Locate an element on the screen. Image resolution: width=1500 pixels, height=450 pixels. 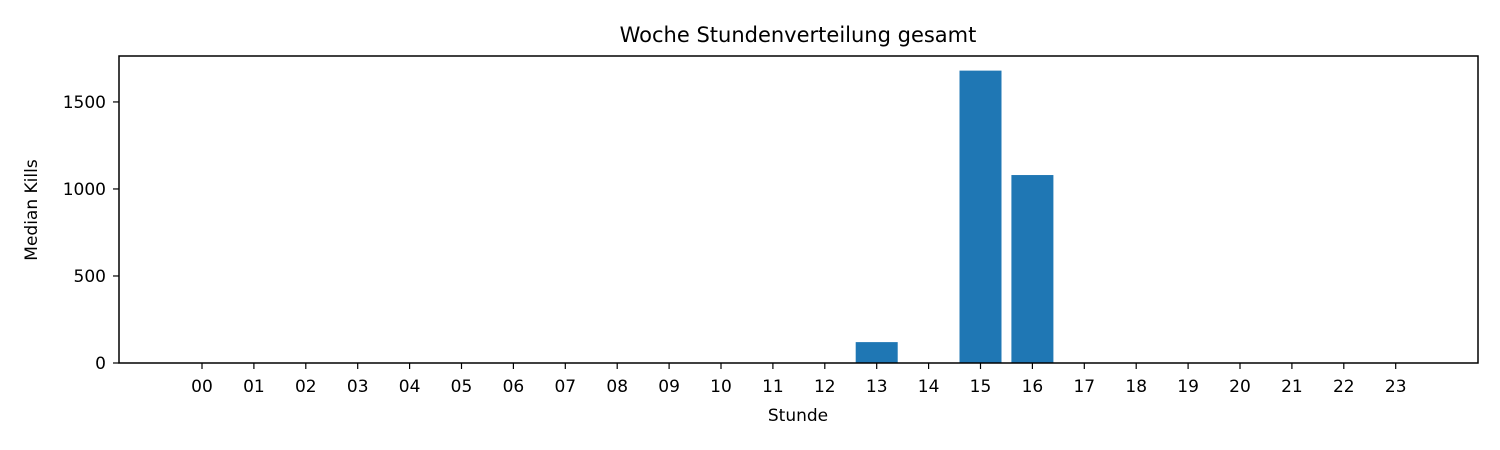
x-tick-label: 01 is located at coordinates (254, 387).